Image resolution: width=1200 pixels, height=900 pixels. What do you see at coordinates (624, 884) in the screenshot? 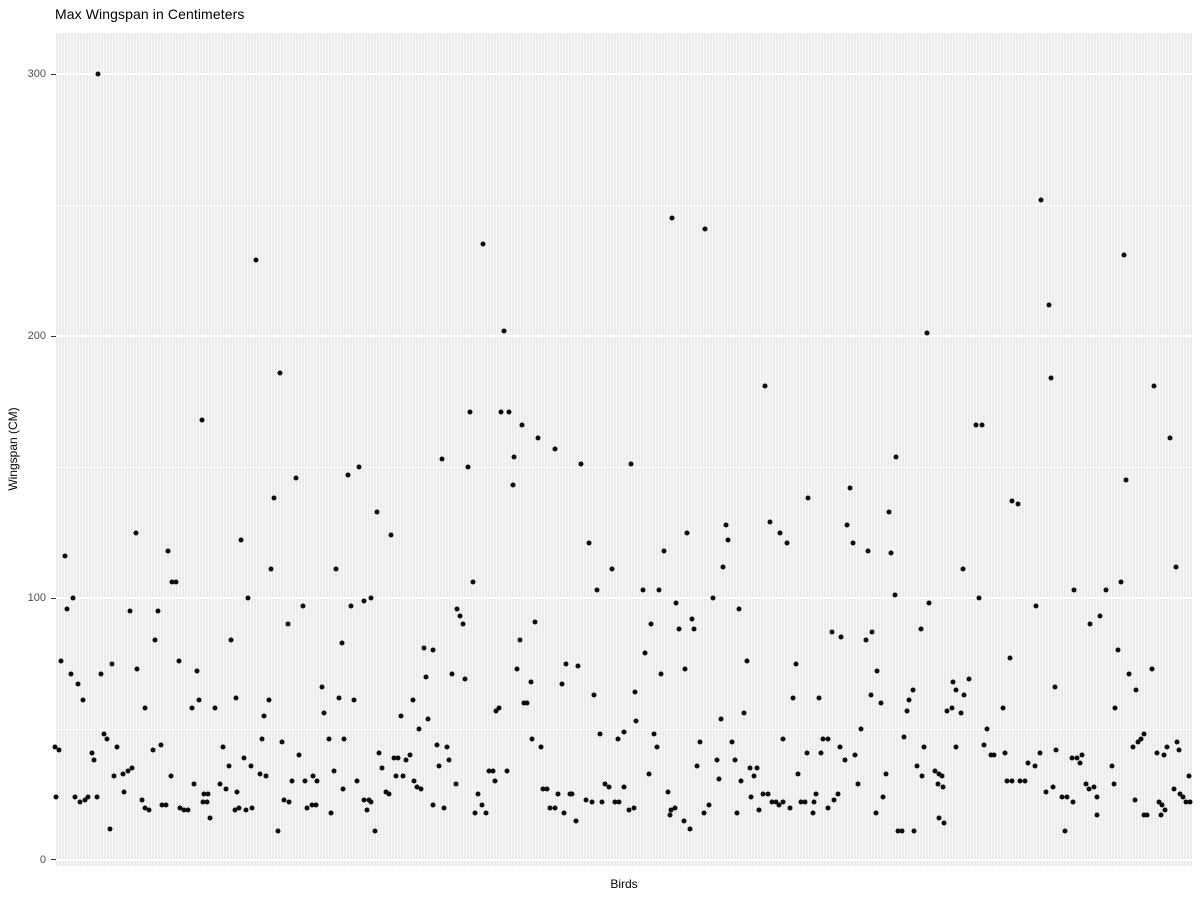
I see `x-axis-title: Birds` at bounding box center [624, 884].